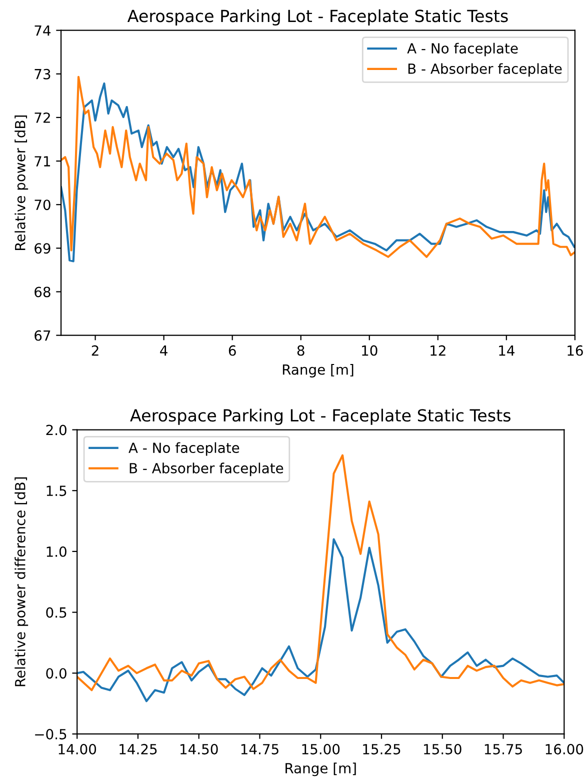 The width and height of the screenshot is (584, 778). What do you see at coordinates (321, 749) in the screenshot?
I see `x-tick-label: 15.00` at bounding box center [321, 749].